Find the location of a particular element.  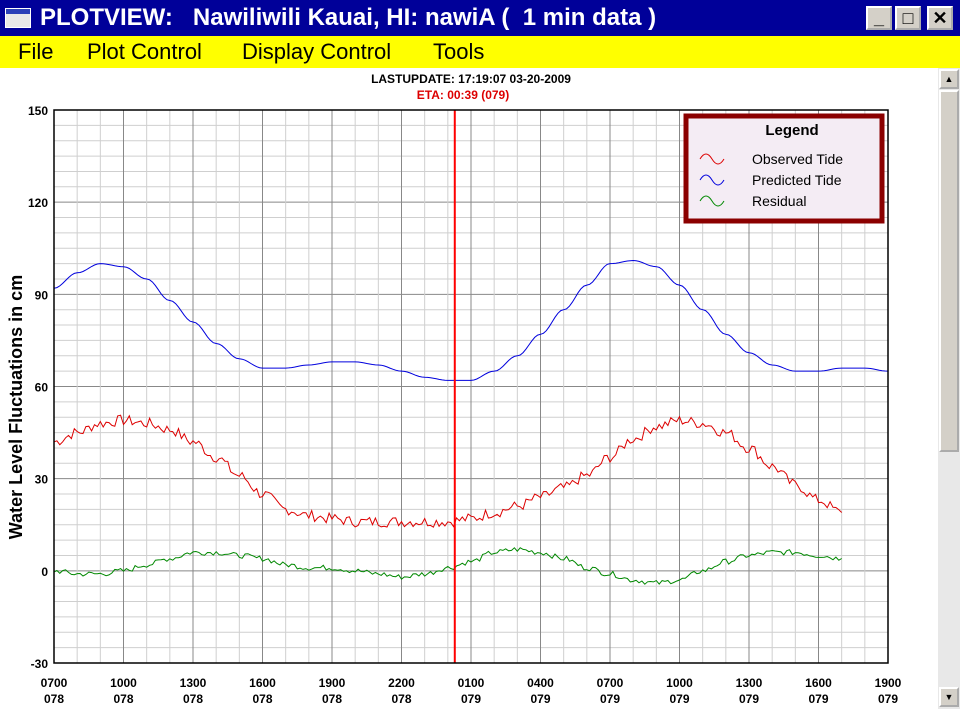

legend-residual-label: Residual is located at coordinates (779, 201).